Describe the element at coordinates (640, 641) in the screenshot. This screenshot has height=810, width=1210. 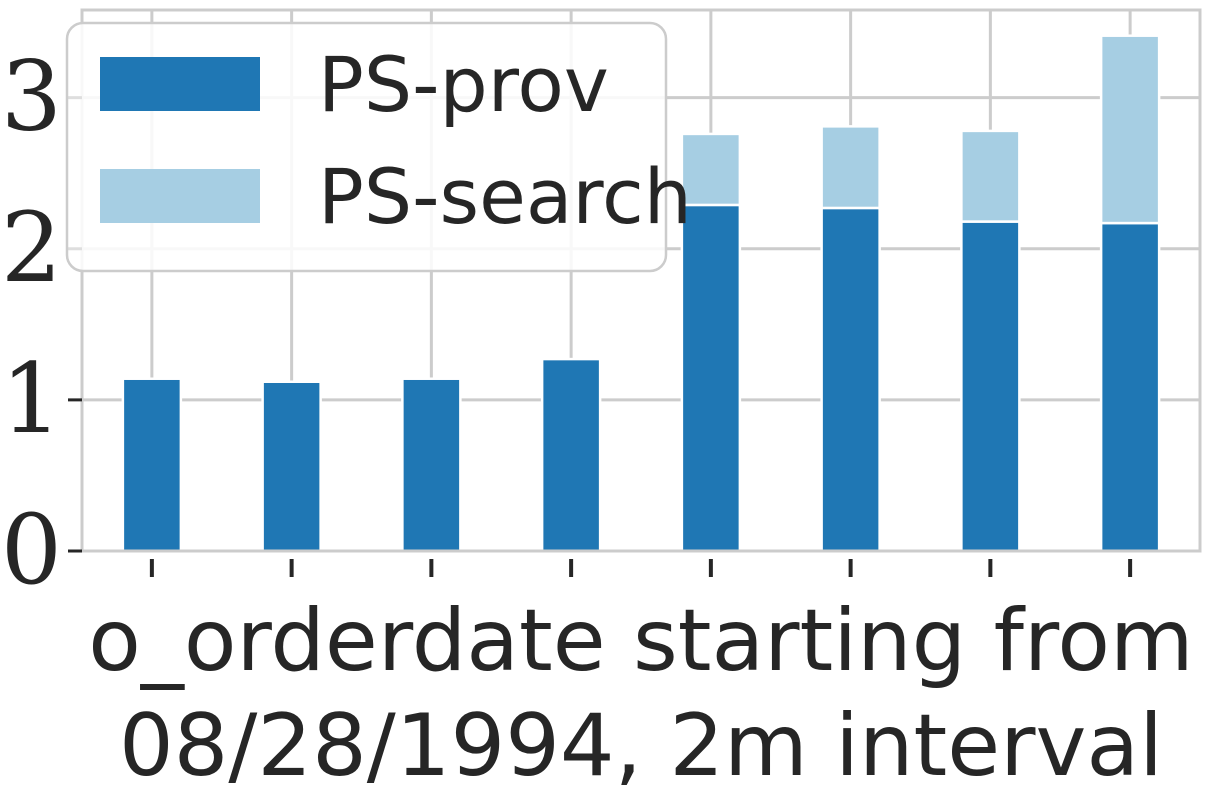
I see `x-axis-label-line-1: o_orderdate starting from` at that location.